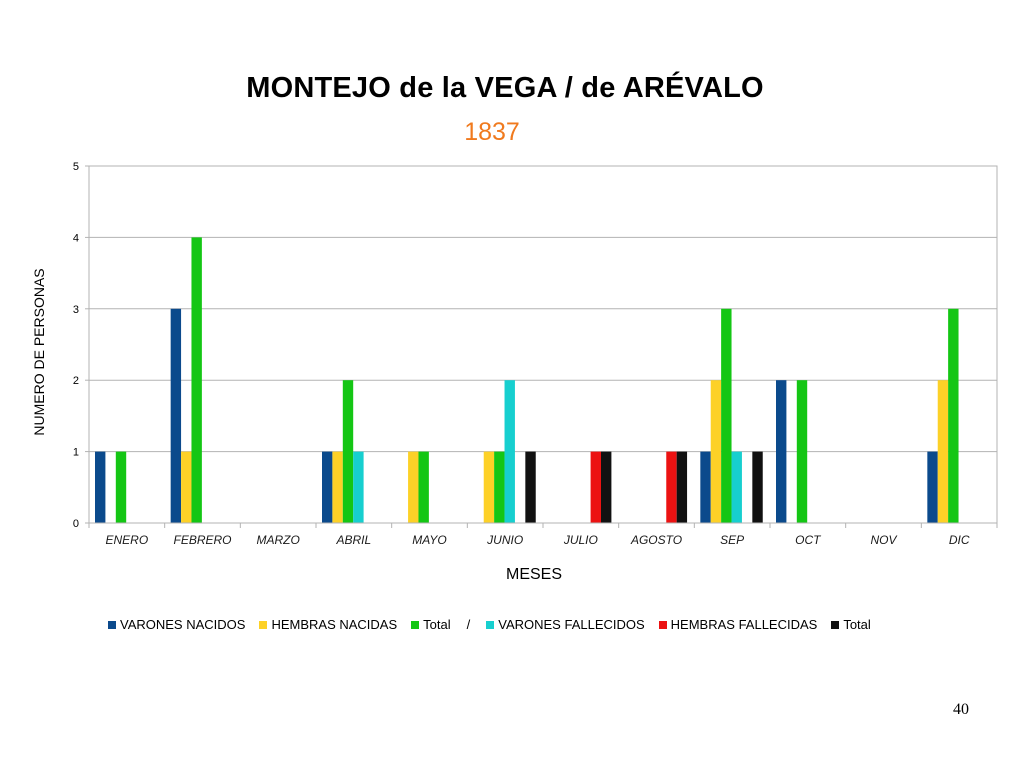 The width and height of the screenshot is (1024, 768). I want to click on chart-subtitle: 1837, so click(492, 132).